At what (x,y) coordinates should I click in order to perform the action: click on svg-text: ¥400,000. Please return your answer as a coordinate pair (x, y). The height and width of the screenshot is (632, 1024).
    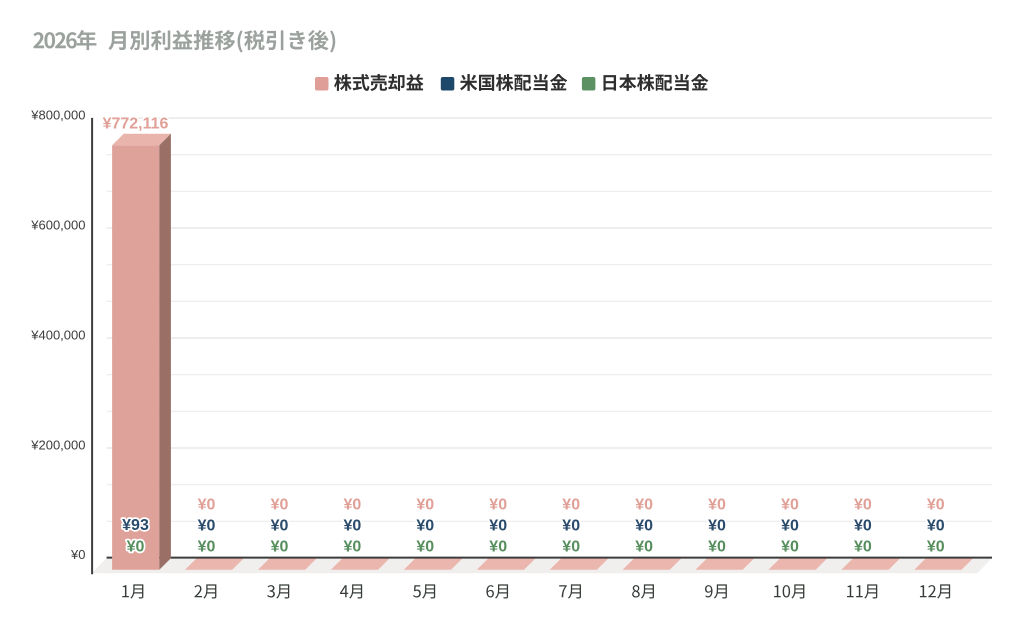
    Looking at the image, I should click on (57, 334).